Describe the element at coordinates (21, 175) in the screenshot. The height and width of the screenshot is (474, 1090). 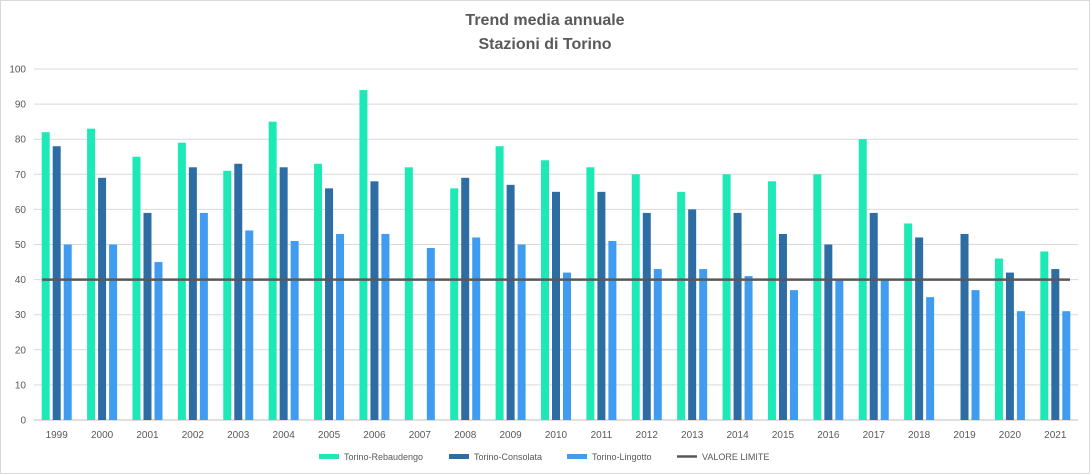
I see `y-tick-label: 70` at that location.